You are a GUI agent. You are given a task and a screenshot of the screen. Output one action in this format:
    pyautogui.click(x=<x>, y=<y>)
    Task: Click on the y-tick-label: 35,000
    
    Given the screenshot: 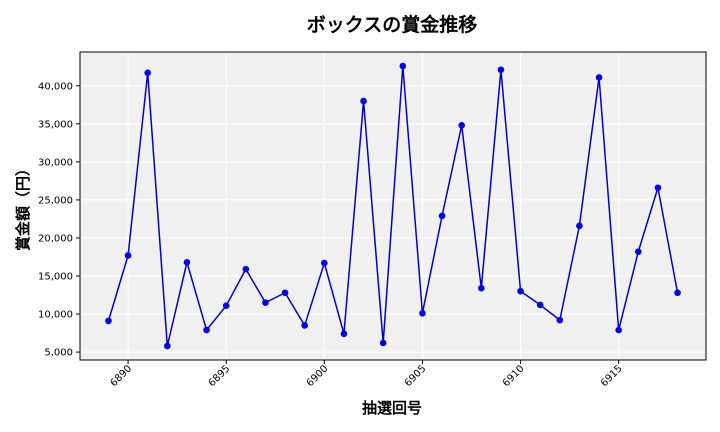 What is the action you would take?
    pyautogui.click(x=55, y=124)
    